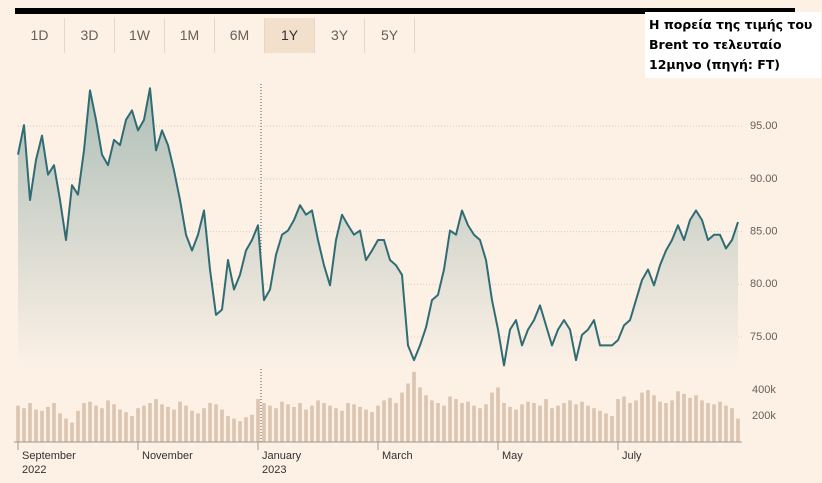 This screenshot has height=483, width=822. What do you see at coordinates (340, 35) in the screenshot?
I see `range-tab: 3Y` at bounding box center [340, 35].